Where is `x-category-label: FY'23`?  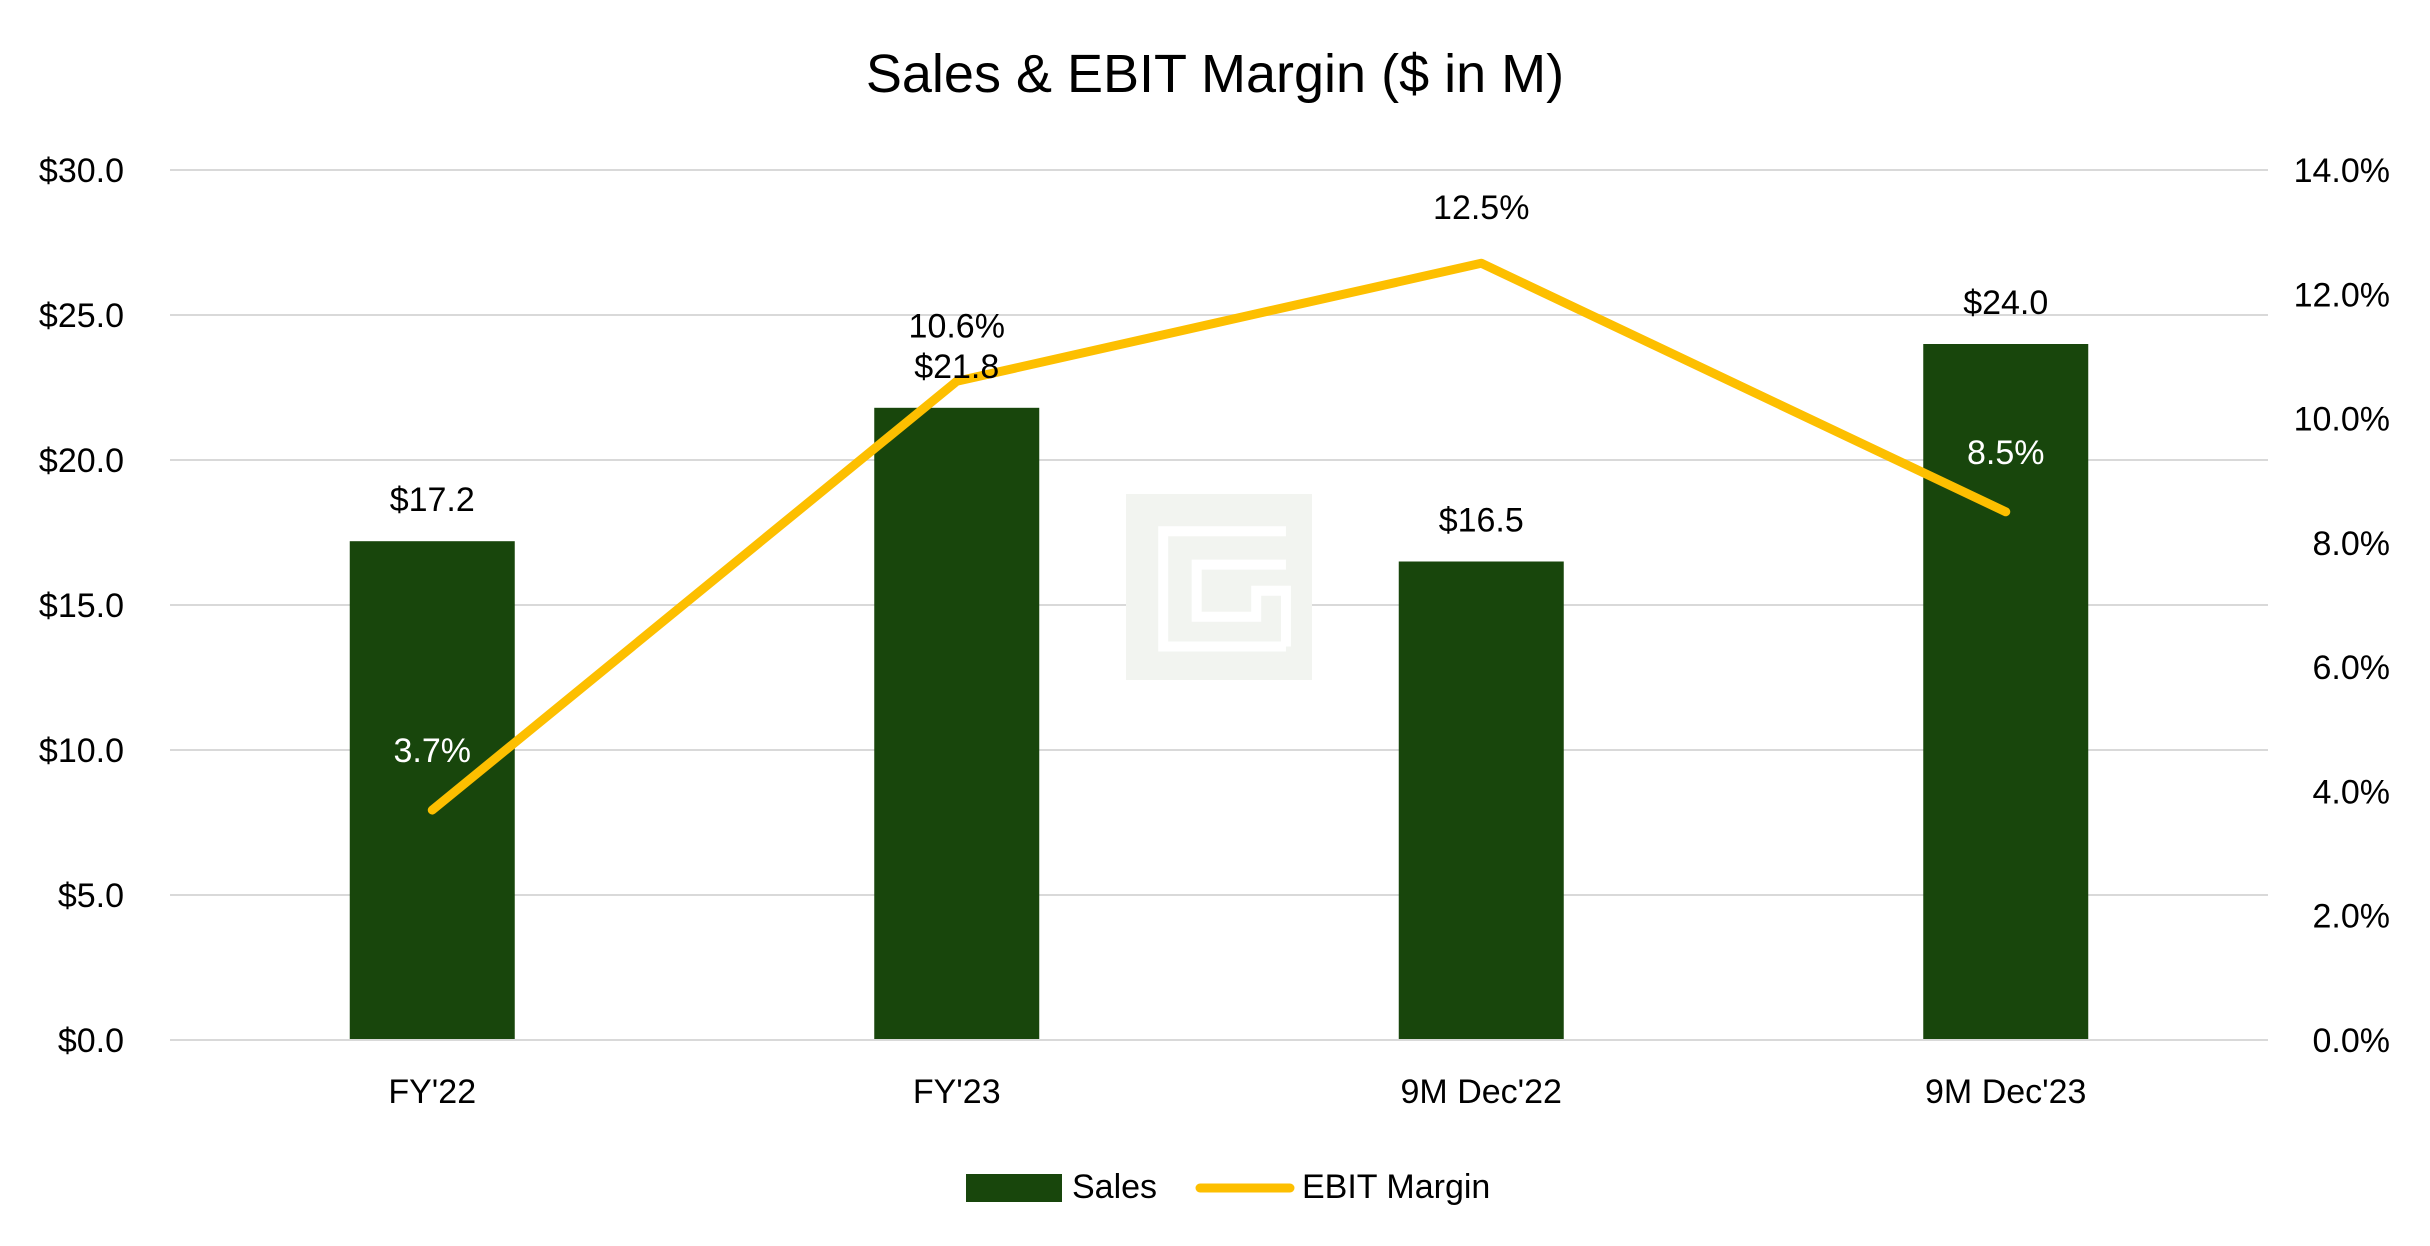 x-category-label: FY'23 is located at coordinates (957, 1092).